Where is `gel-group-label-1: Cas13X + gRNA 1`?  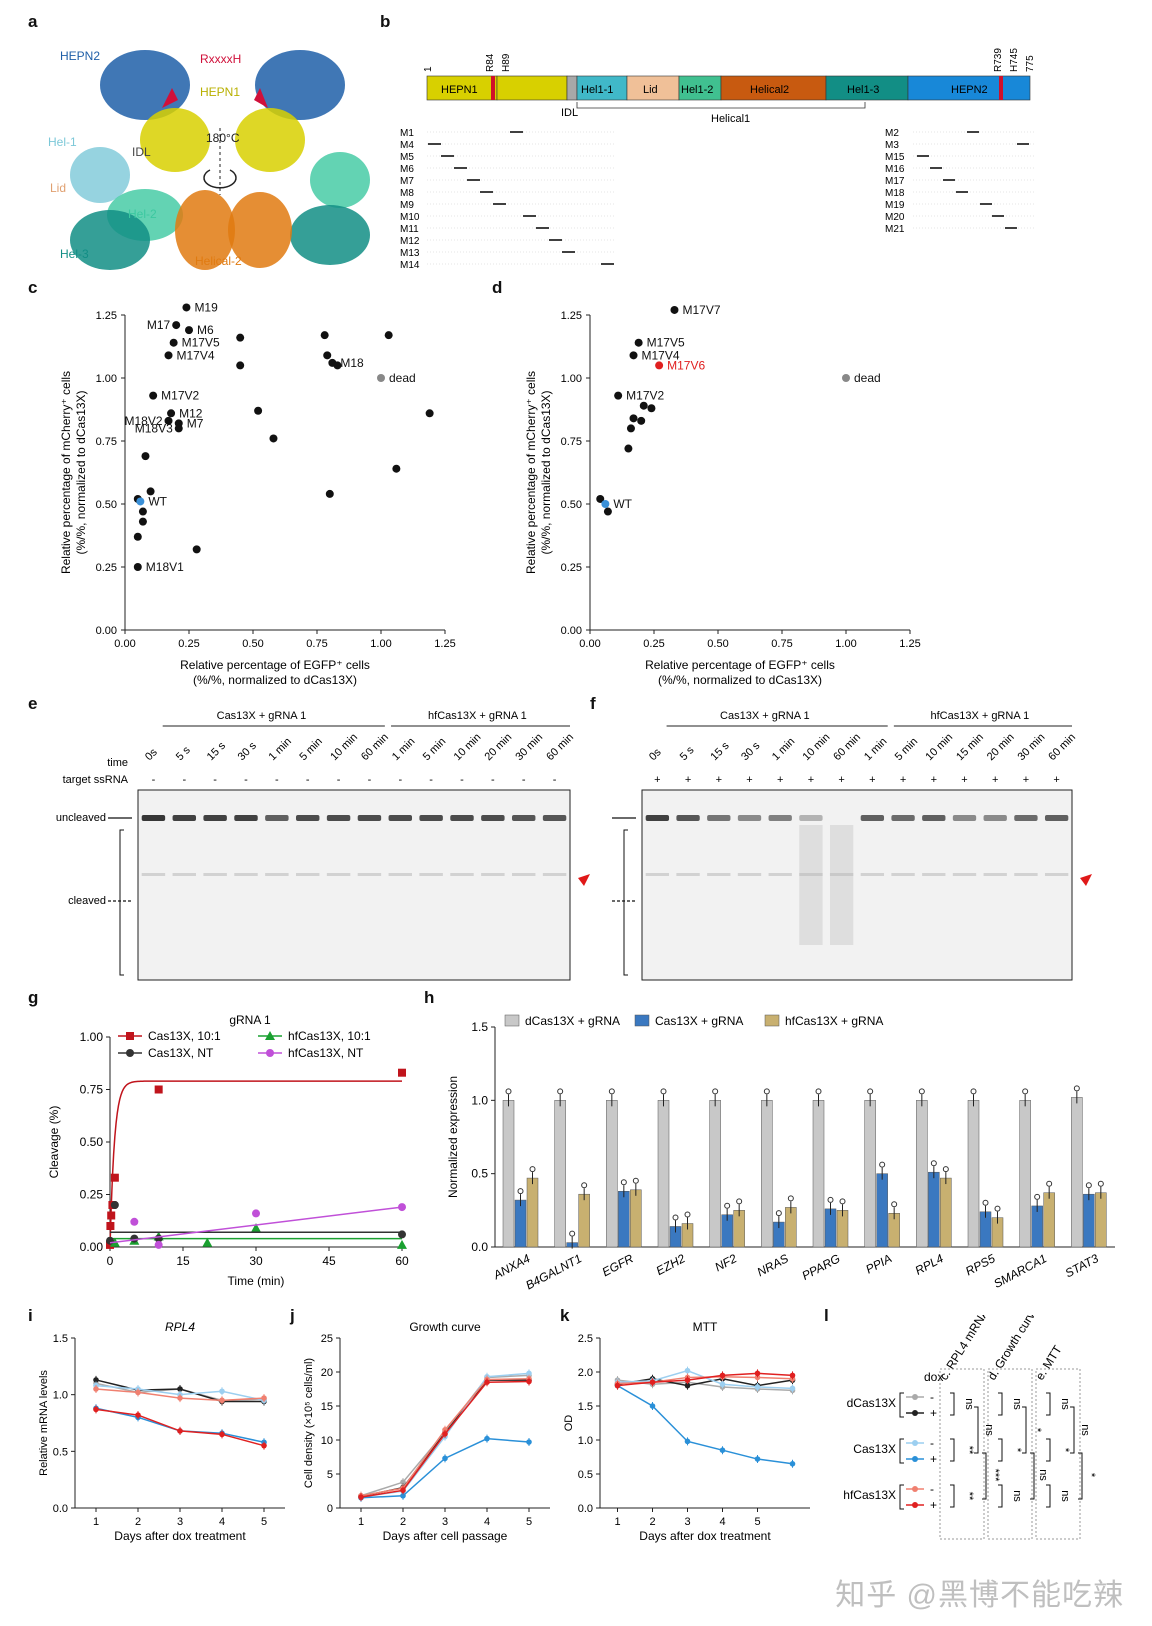 gel-group-label-1: Cas13X + gRNA 1 is located at coordinates (765, 716).